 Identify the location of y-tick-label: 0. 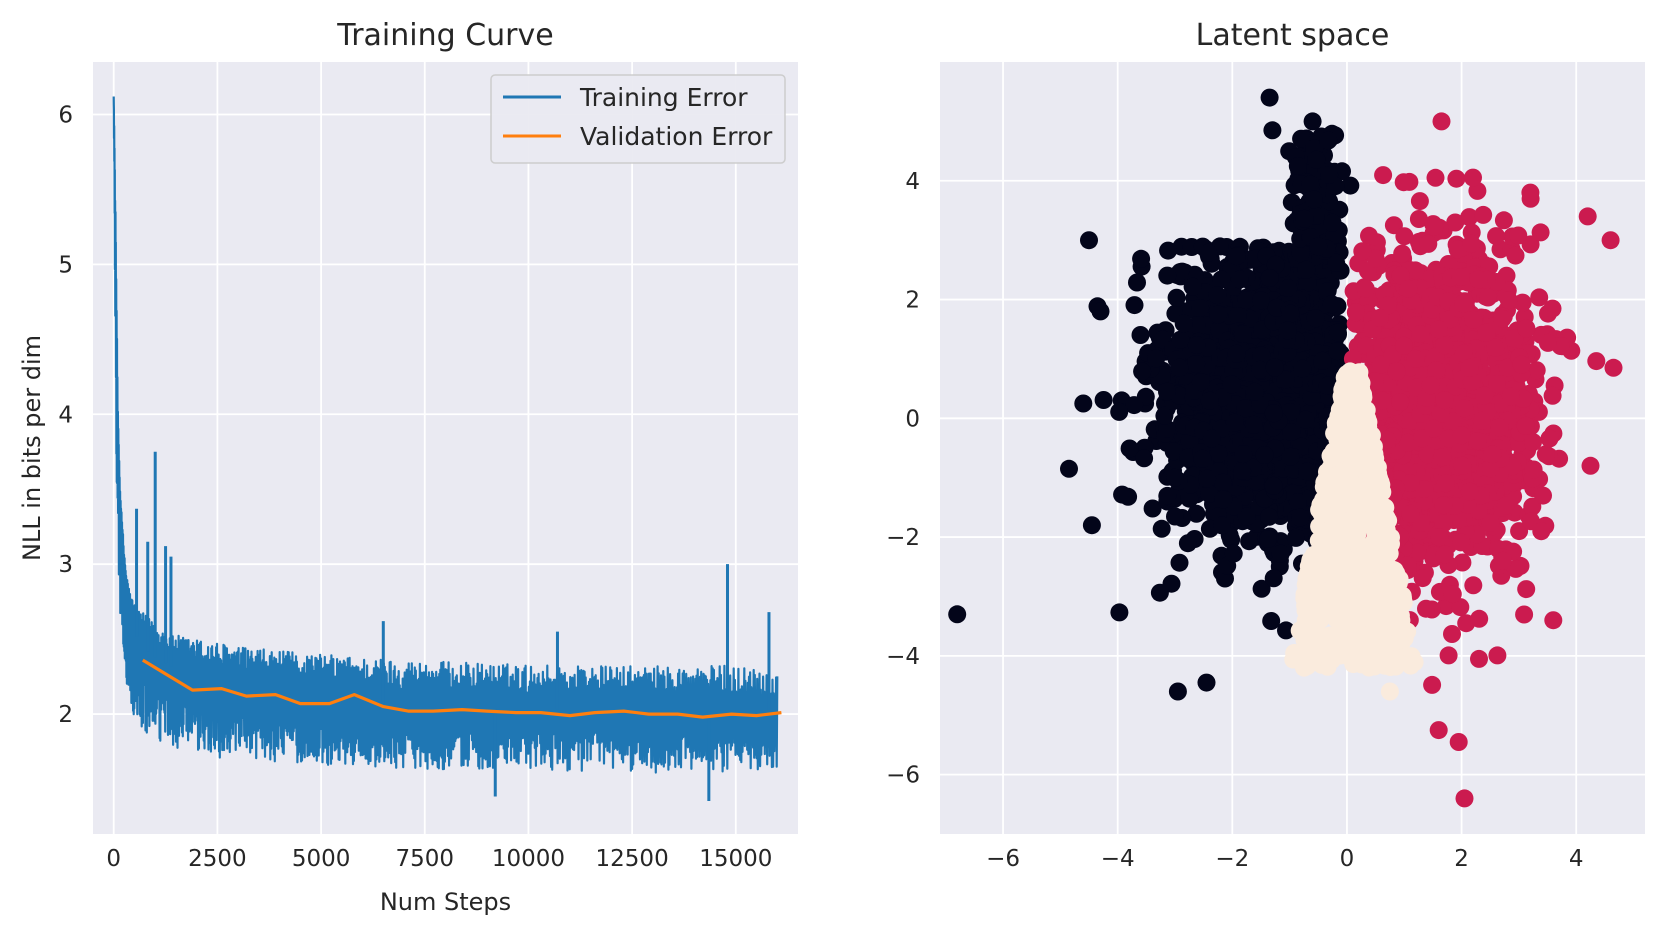
(912, 419).